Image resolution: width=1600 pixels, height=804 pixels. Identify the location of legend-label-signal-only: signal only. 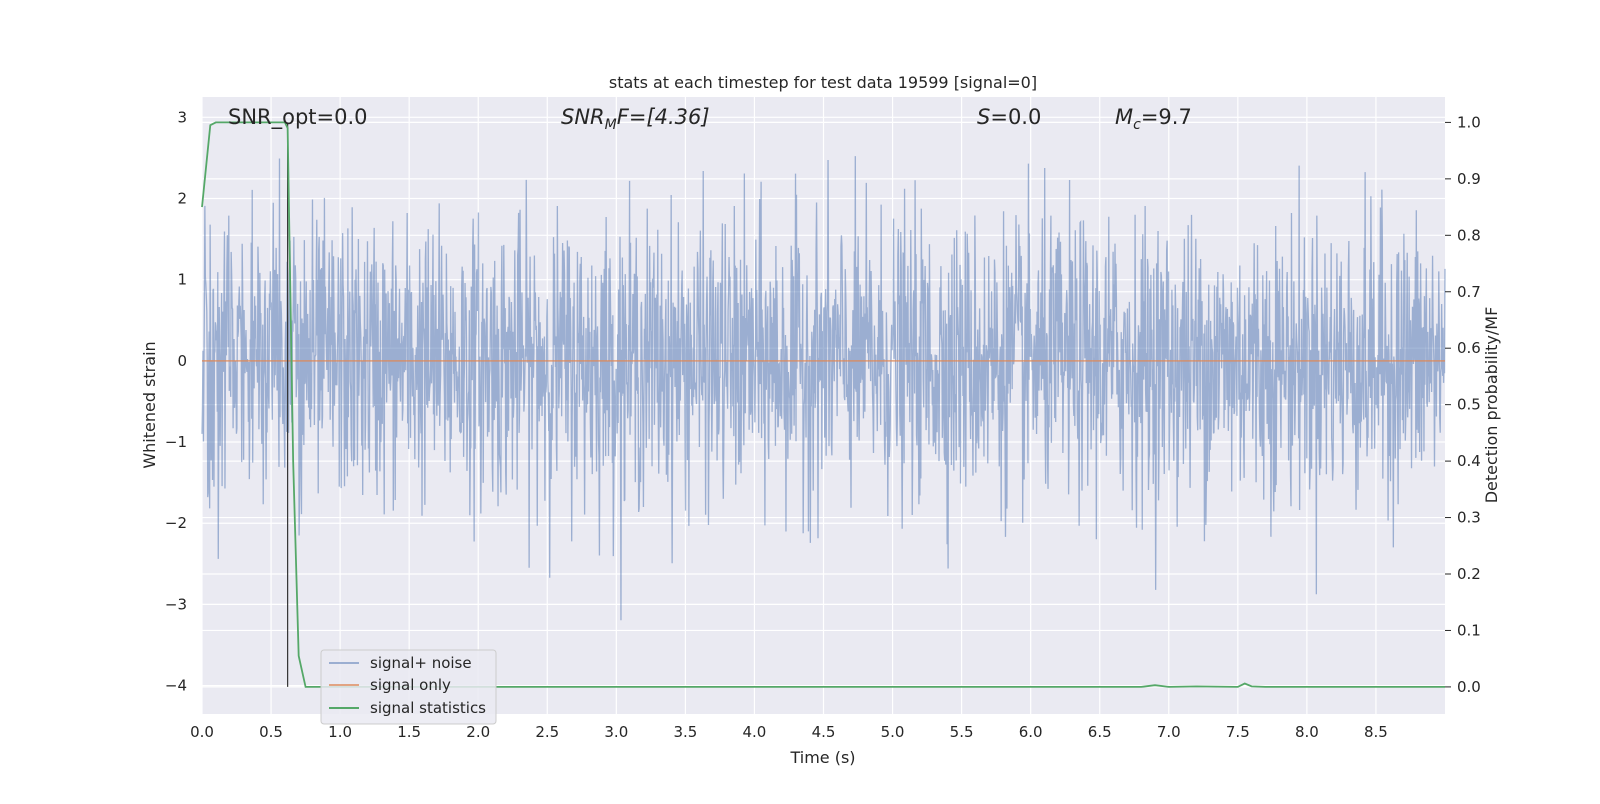
(410, 685).